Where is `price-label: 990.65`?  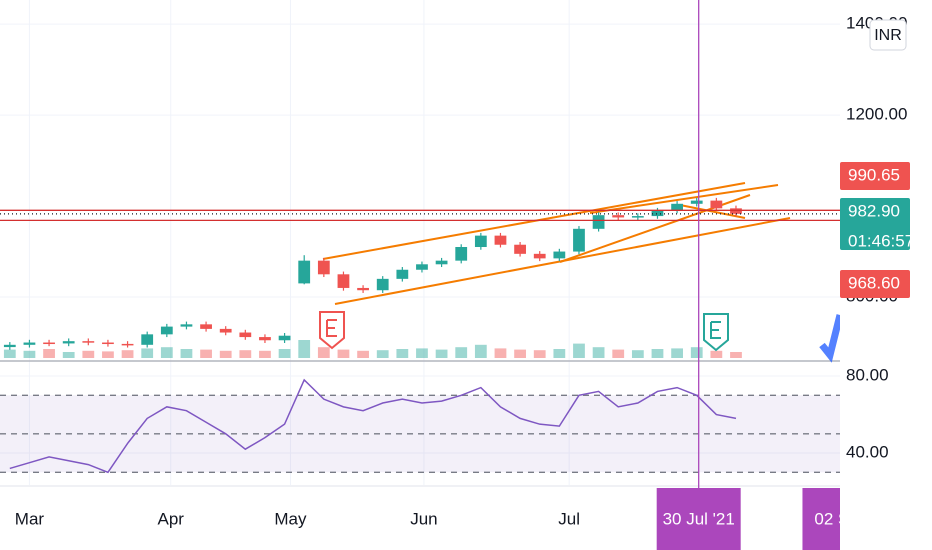
price-label: 990.65 is located at coordinates (874, 174).